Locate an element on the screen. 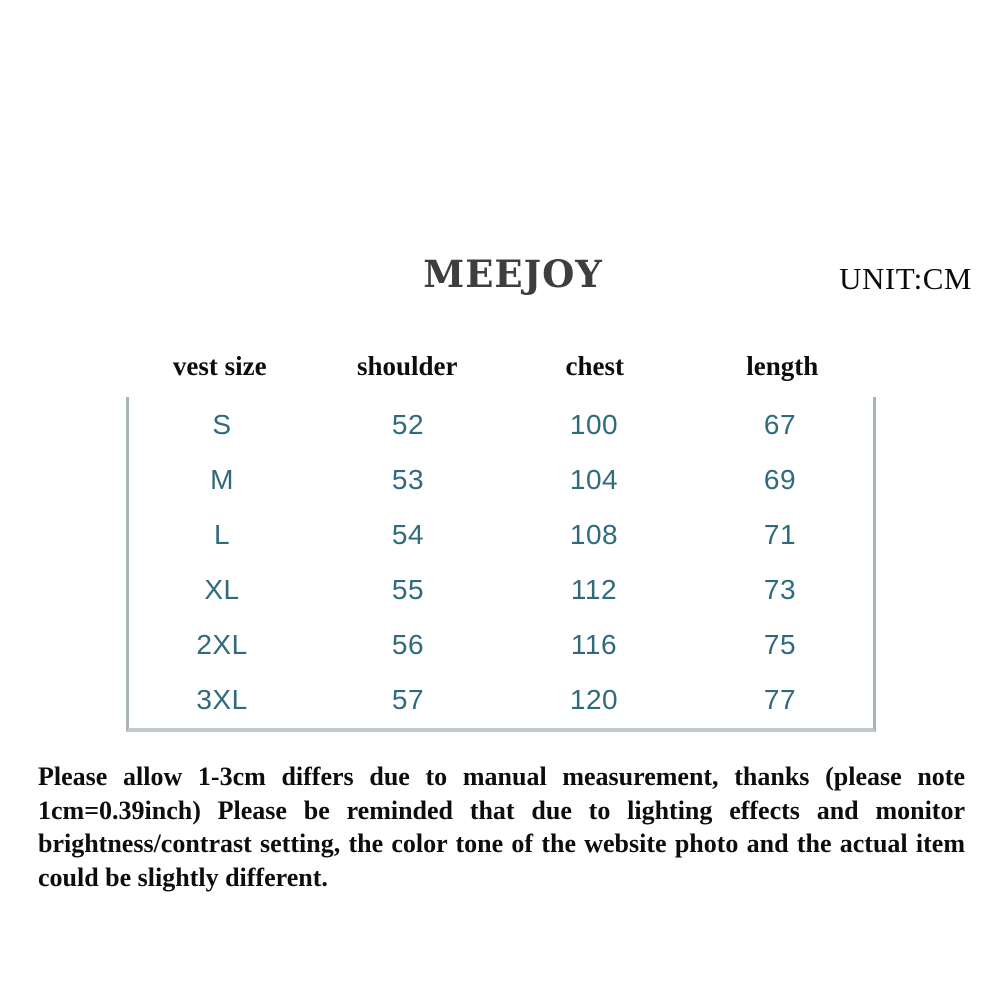  table-row-xl: XL 55 112 73 is located at coordinates (501, 590).